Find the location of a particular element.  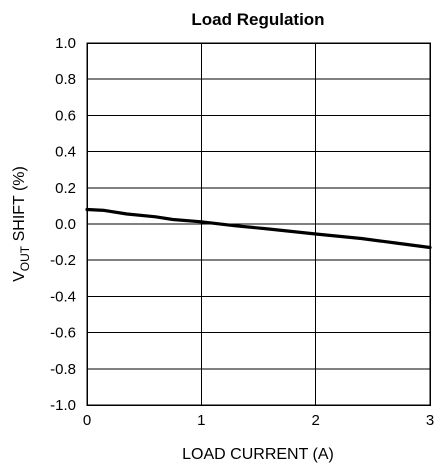

y-tick-label: 0.2 is located at coordinates (65, 188).